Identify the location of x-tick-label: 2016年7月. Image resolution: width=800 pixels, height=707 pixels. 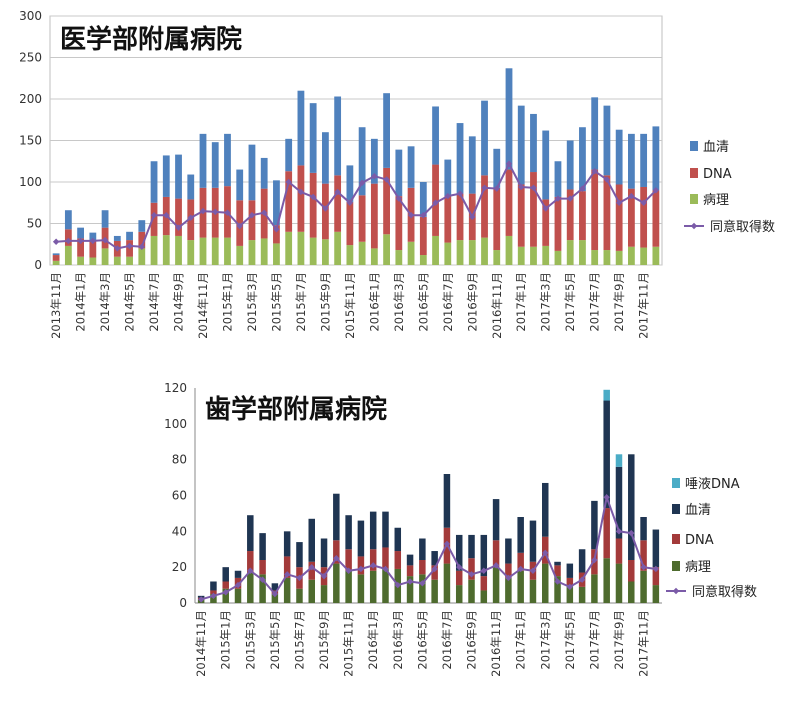
(448, 302).